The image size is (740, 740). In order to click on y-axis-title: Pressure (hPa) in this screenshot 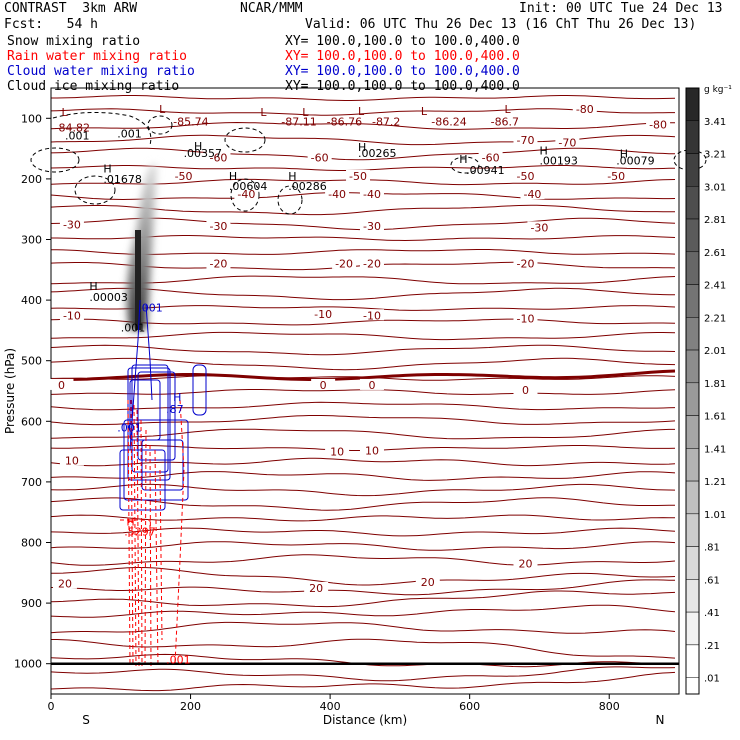, I will do `click(10, 391)`.